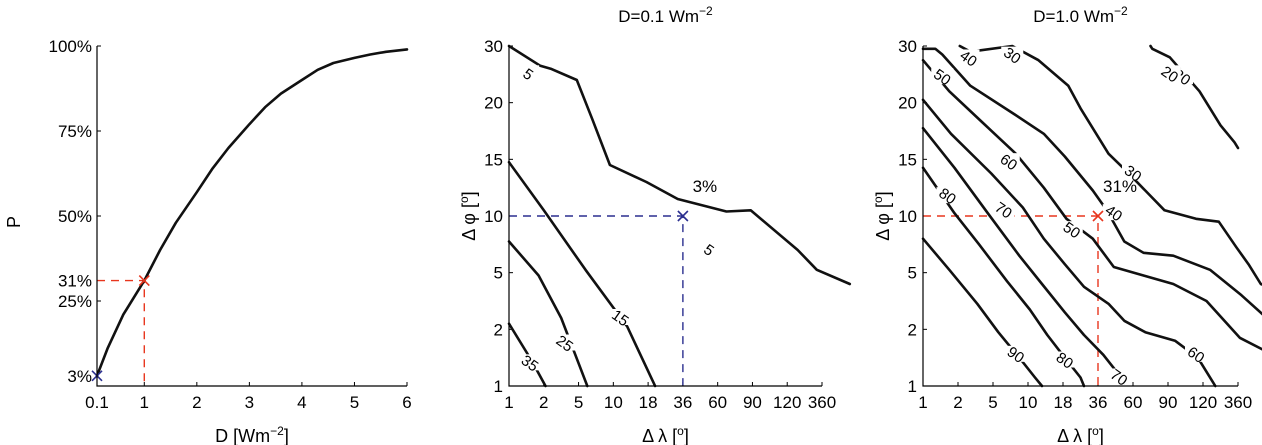  Describe the element at coordinates (1073, 16) in the screenshot. I see `p3-title-main: D=1.0 Wm` at that location.